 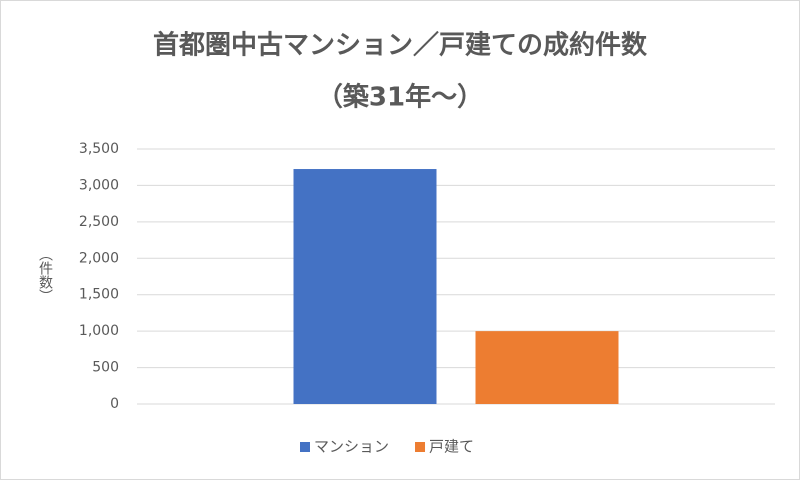 What do you see at coordinates (400, 97) in the screenshot?
I see `chart-subtitle: （築31年〜）` at bounding box center [400, 97].